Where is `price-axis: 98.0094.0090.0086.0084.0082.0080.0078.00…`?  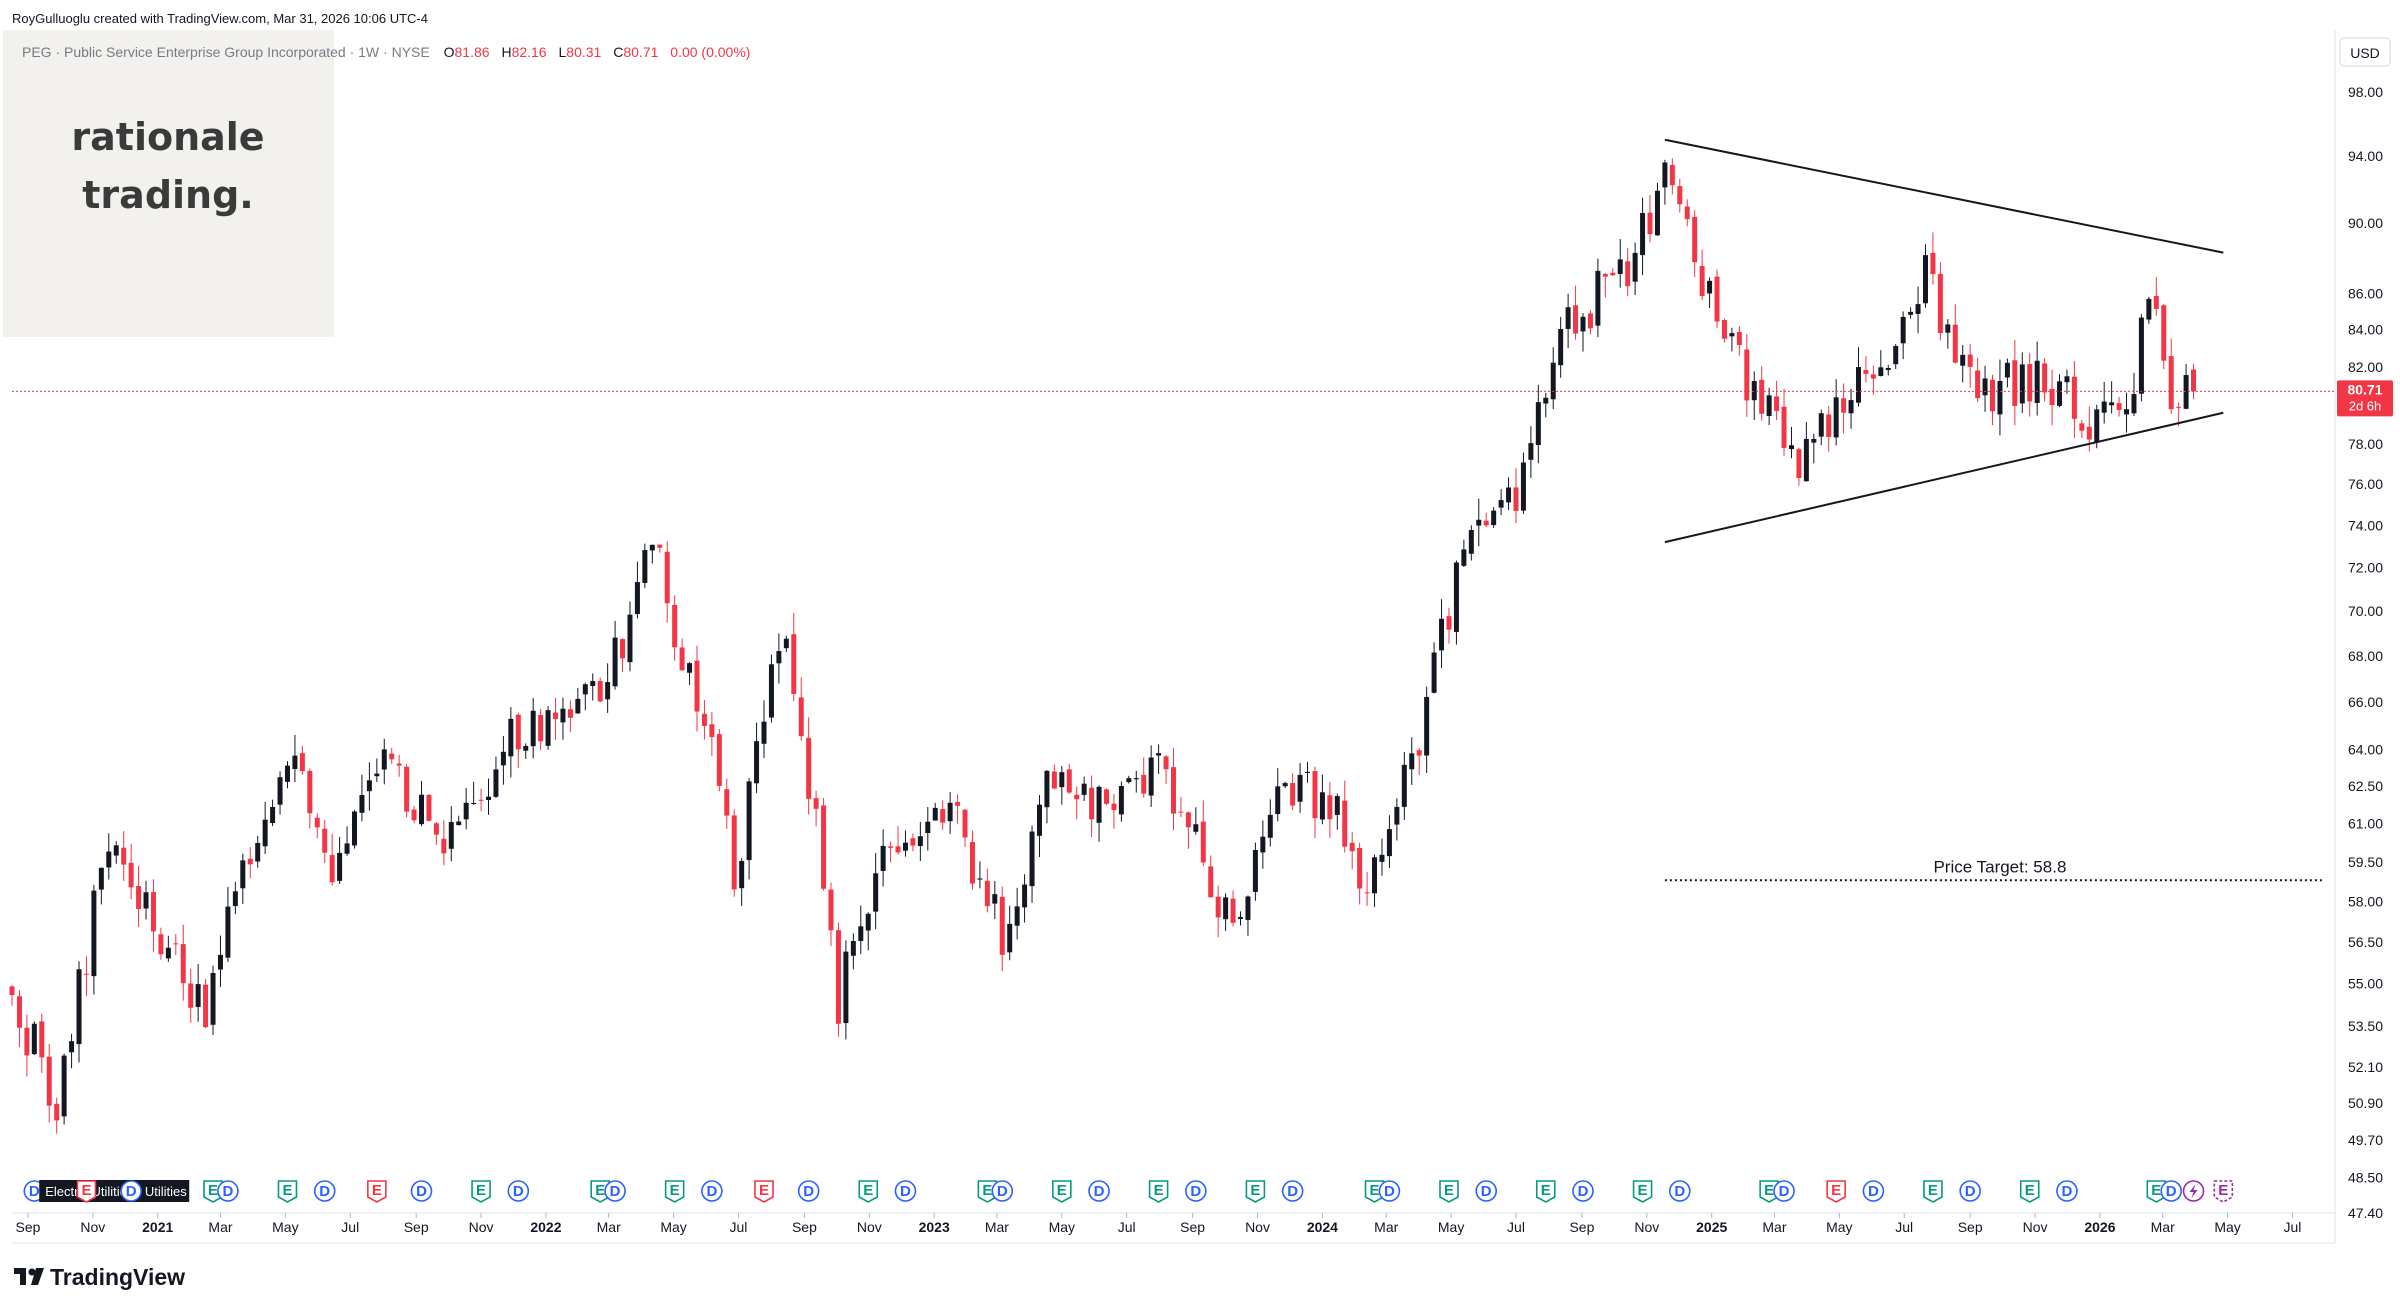 price-axis: 98.0094.0090.0086.0084.0082.0080.0078.00… is located at coordinates (2365, 652).